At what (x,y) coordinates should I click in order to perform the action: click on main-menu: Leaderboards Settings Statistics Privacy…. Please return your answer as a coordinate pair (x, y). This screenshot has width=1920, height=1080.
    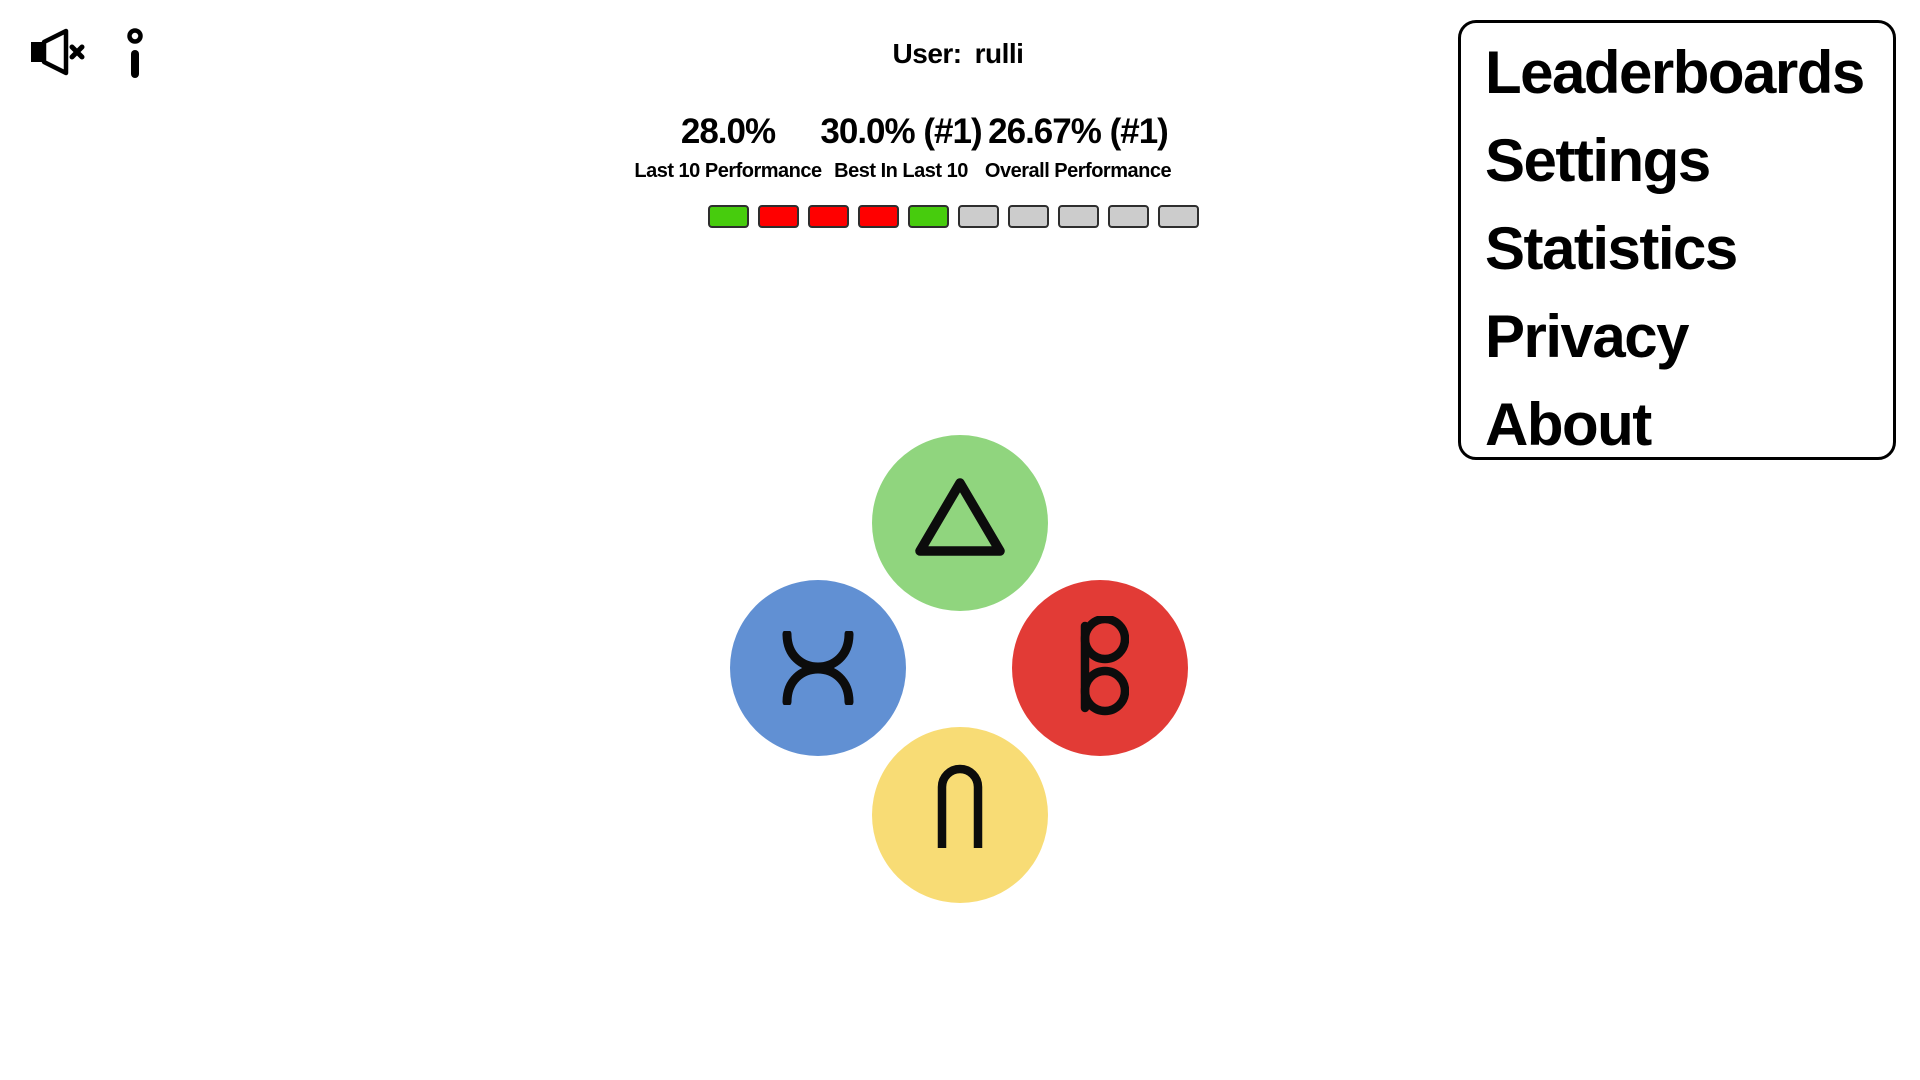
    Looking at the image, I should click on (1677, 240).